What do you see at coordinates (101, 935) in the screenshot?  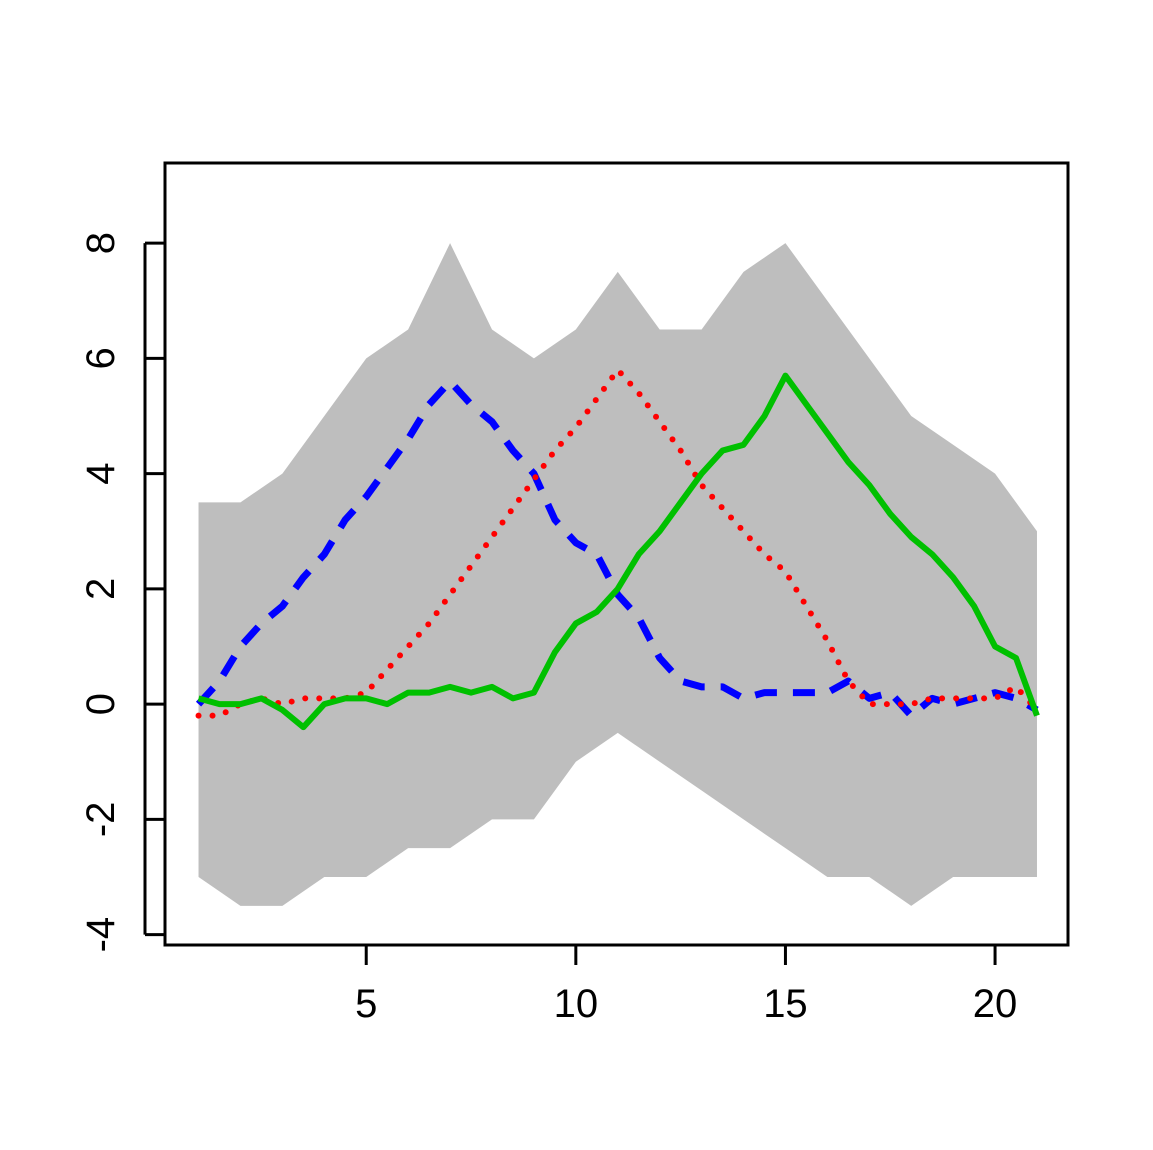 I see `y-tick-label: -4` at bounding box center [101, 935].